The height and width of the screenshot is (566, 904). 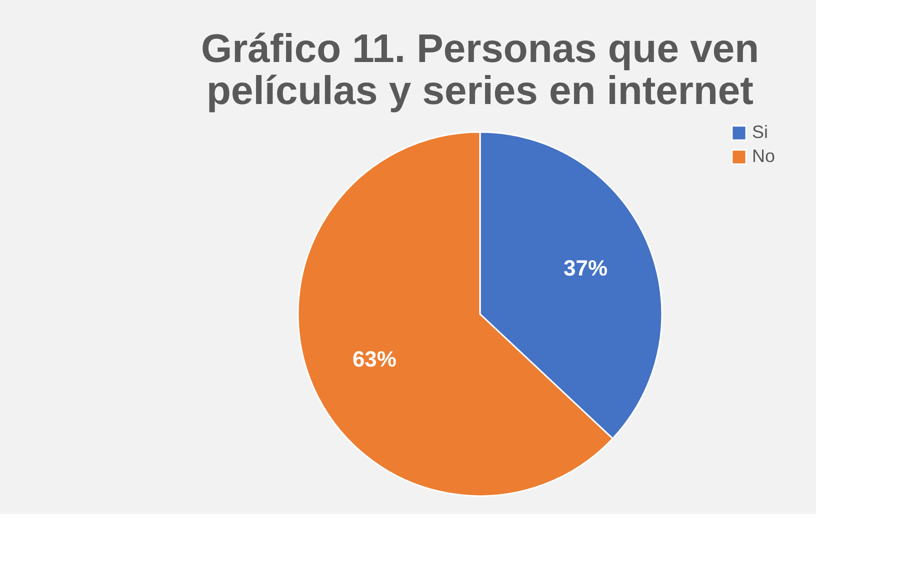 I want to click on data-label: 63%, so click(x=374, y=359).